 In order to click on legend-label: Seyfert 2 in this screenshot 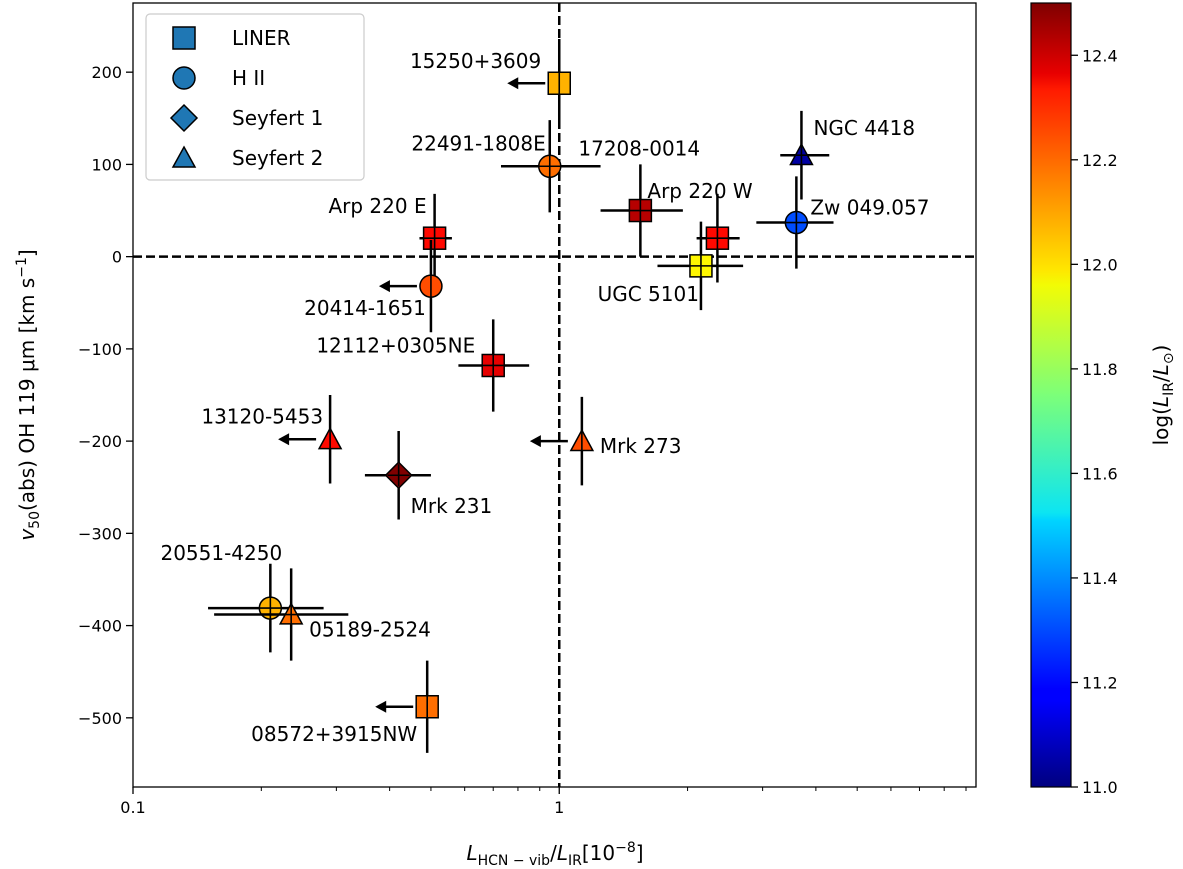, I will do `click(277, 158)`.